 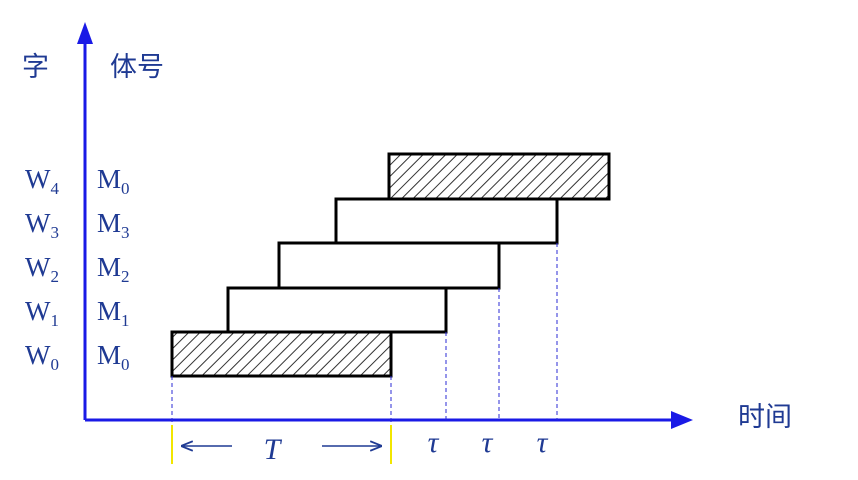 I want to click on row-word-label: W4, so click(x=42, y=181).